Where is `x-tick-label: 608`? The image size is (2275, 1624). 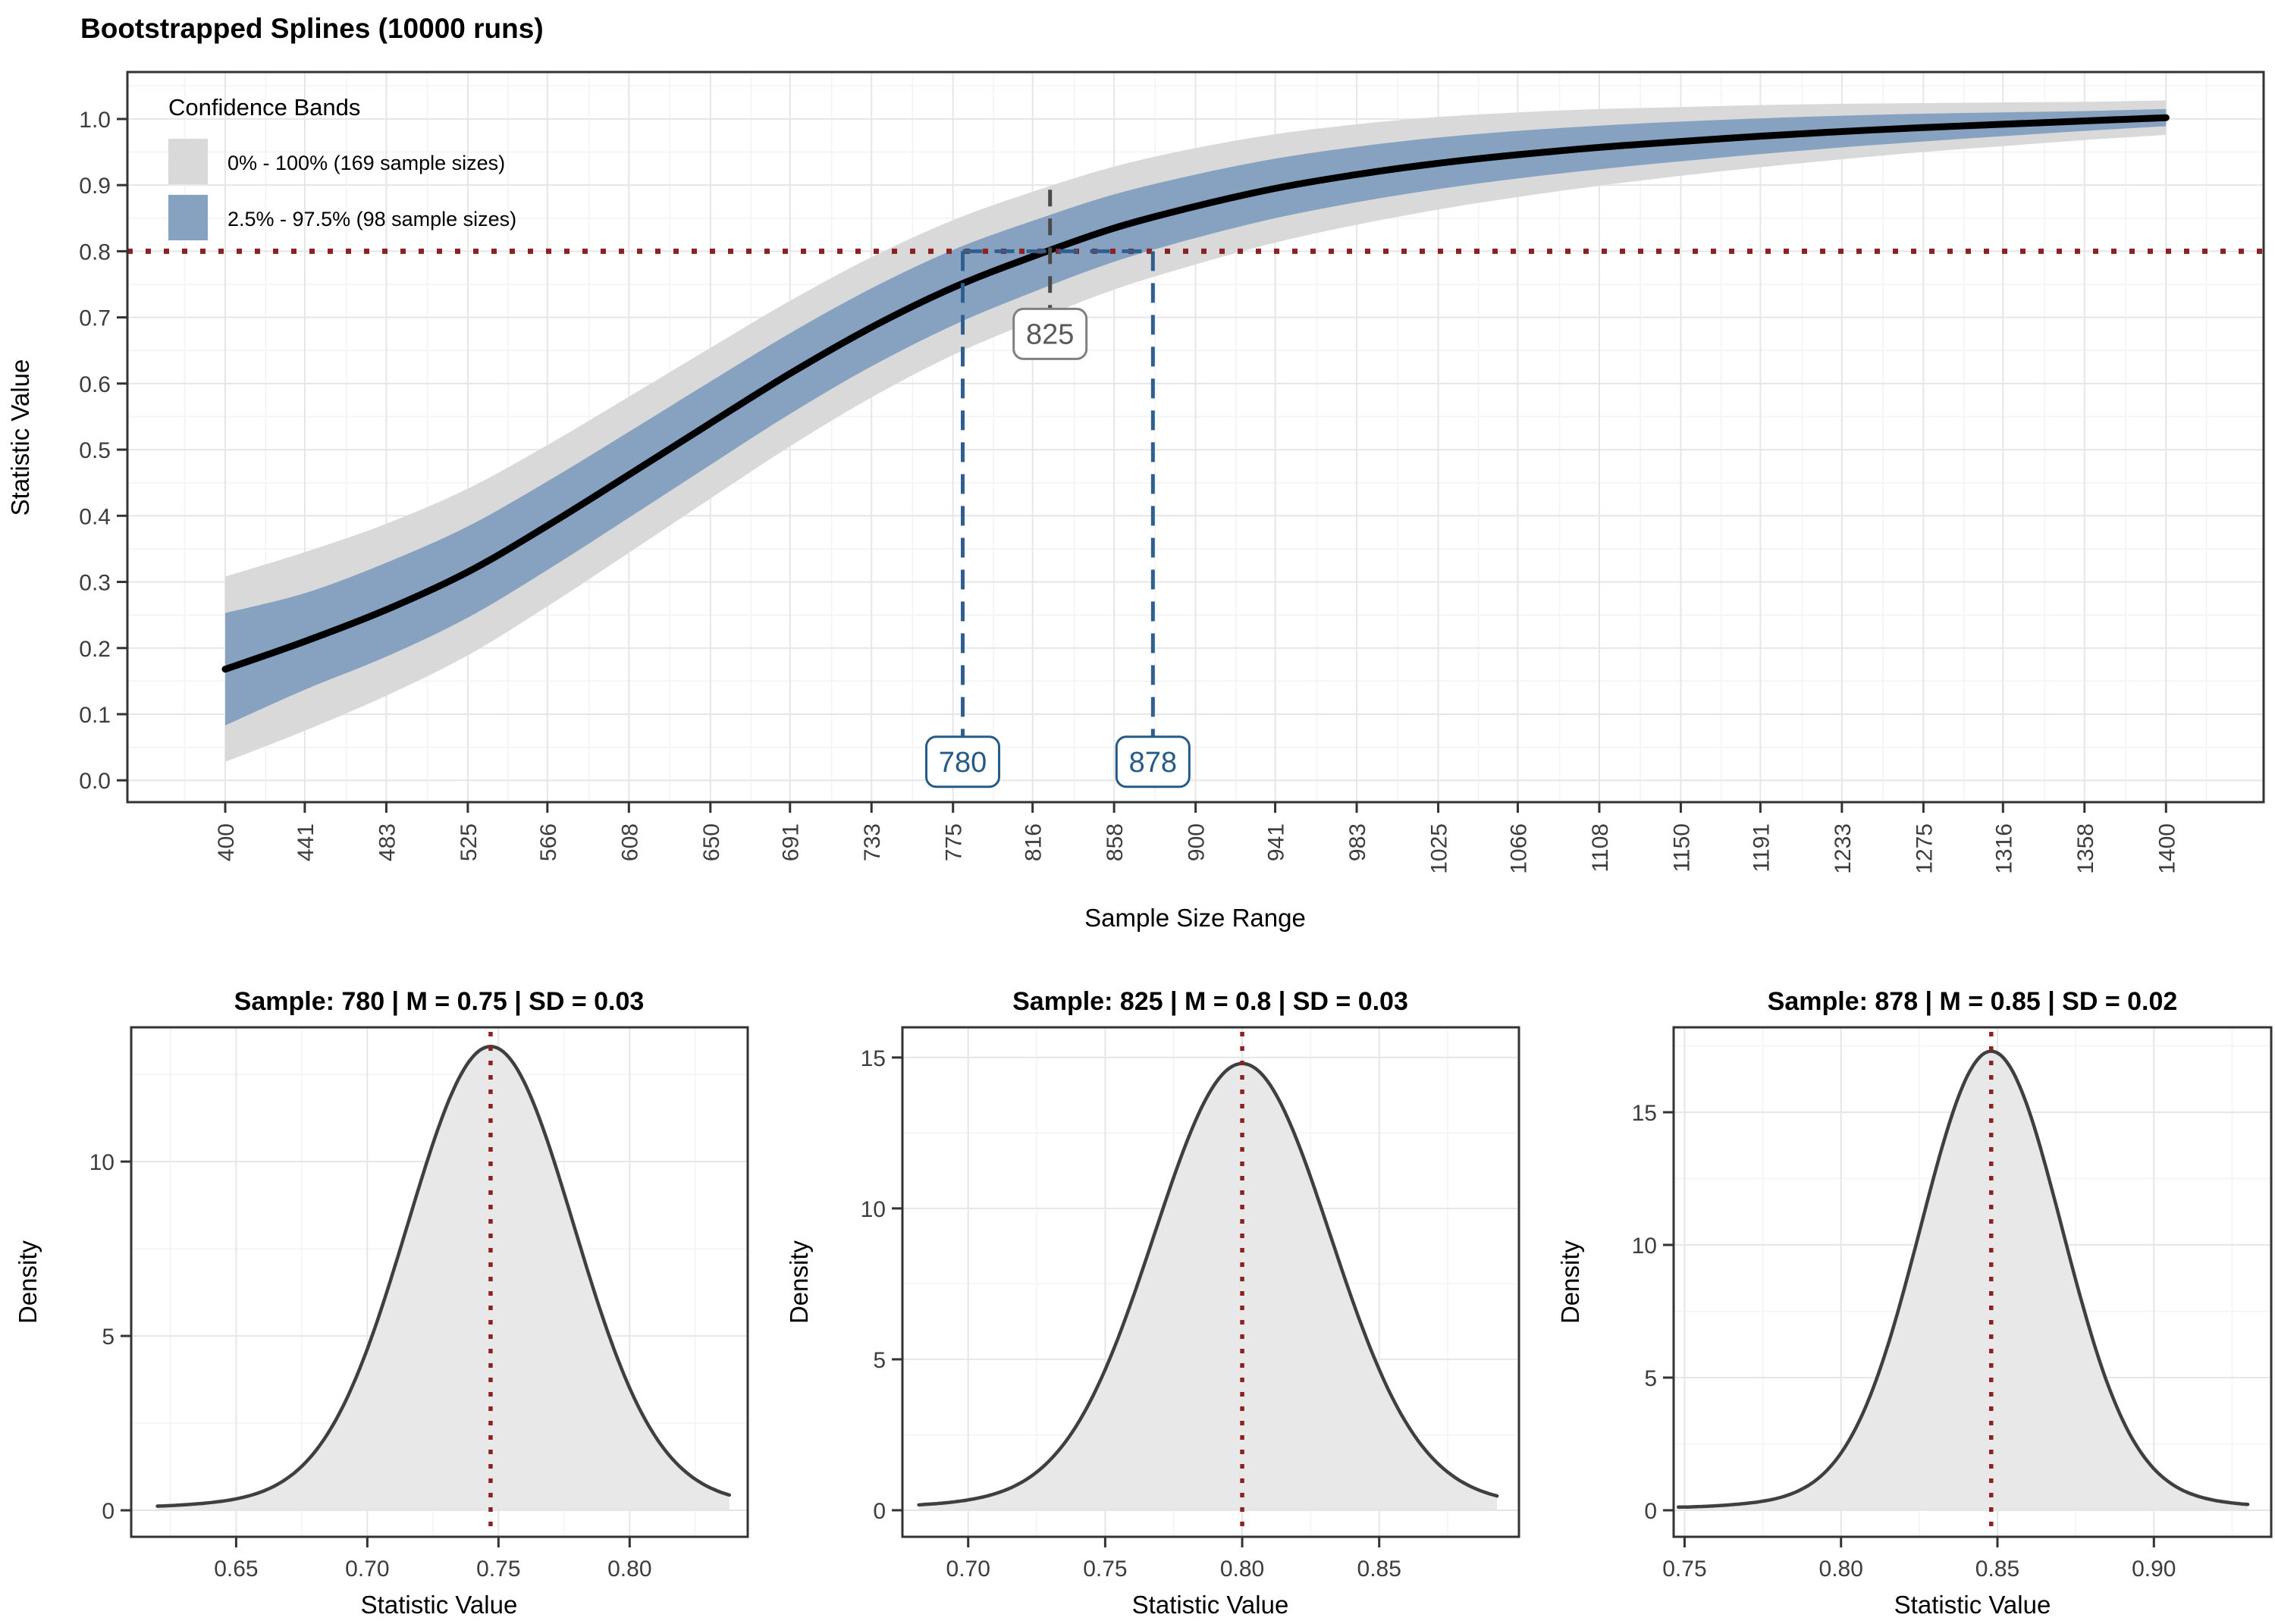
x-tick-label: 608 is located at coordinates (629, 842).